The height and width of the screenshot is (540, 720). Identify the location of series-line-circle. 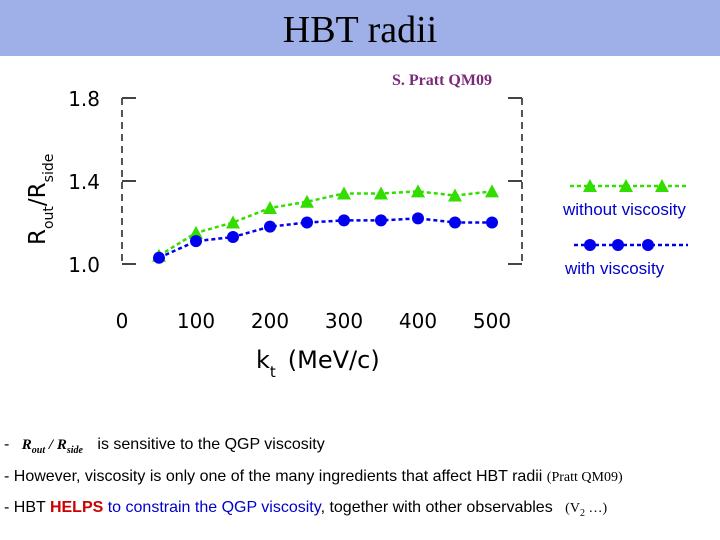
(325, 238).